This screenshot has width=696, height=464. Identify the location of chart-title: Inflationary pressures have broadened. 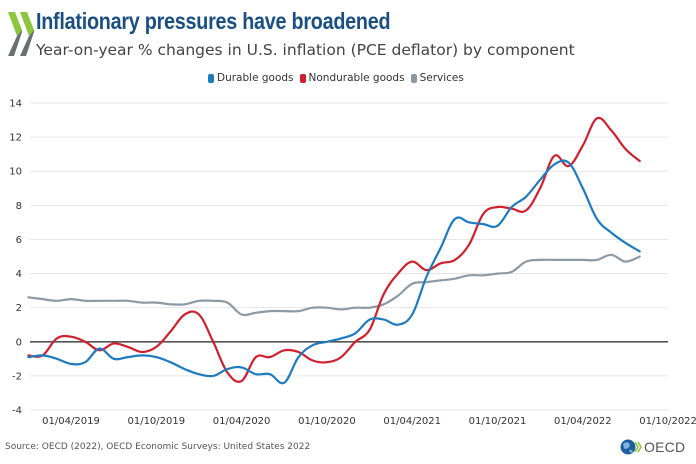
(213, 21).